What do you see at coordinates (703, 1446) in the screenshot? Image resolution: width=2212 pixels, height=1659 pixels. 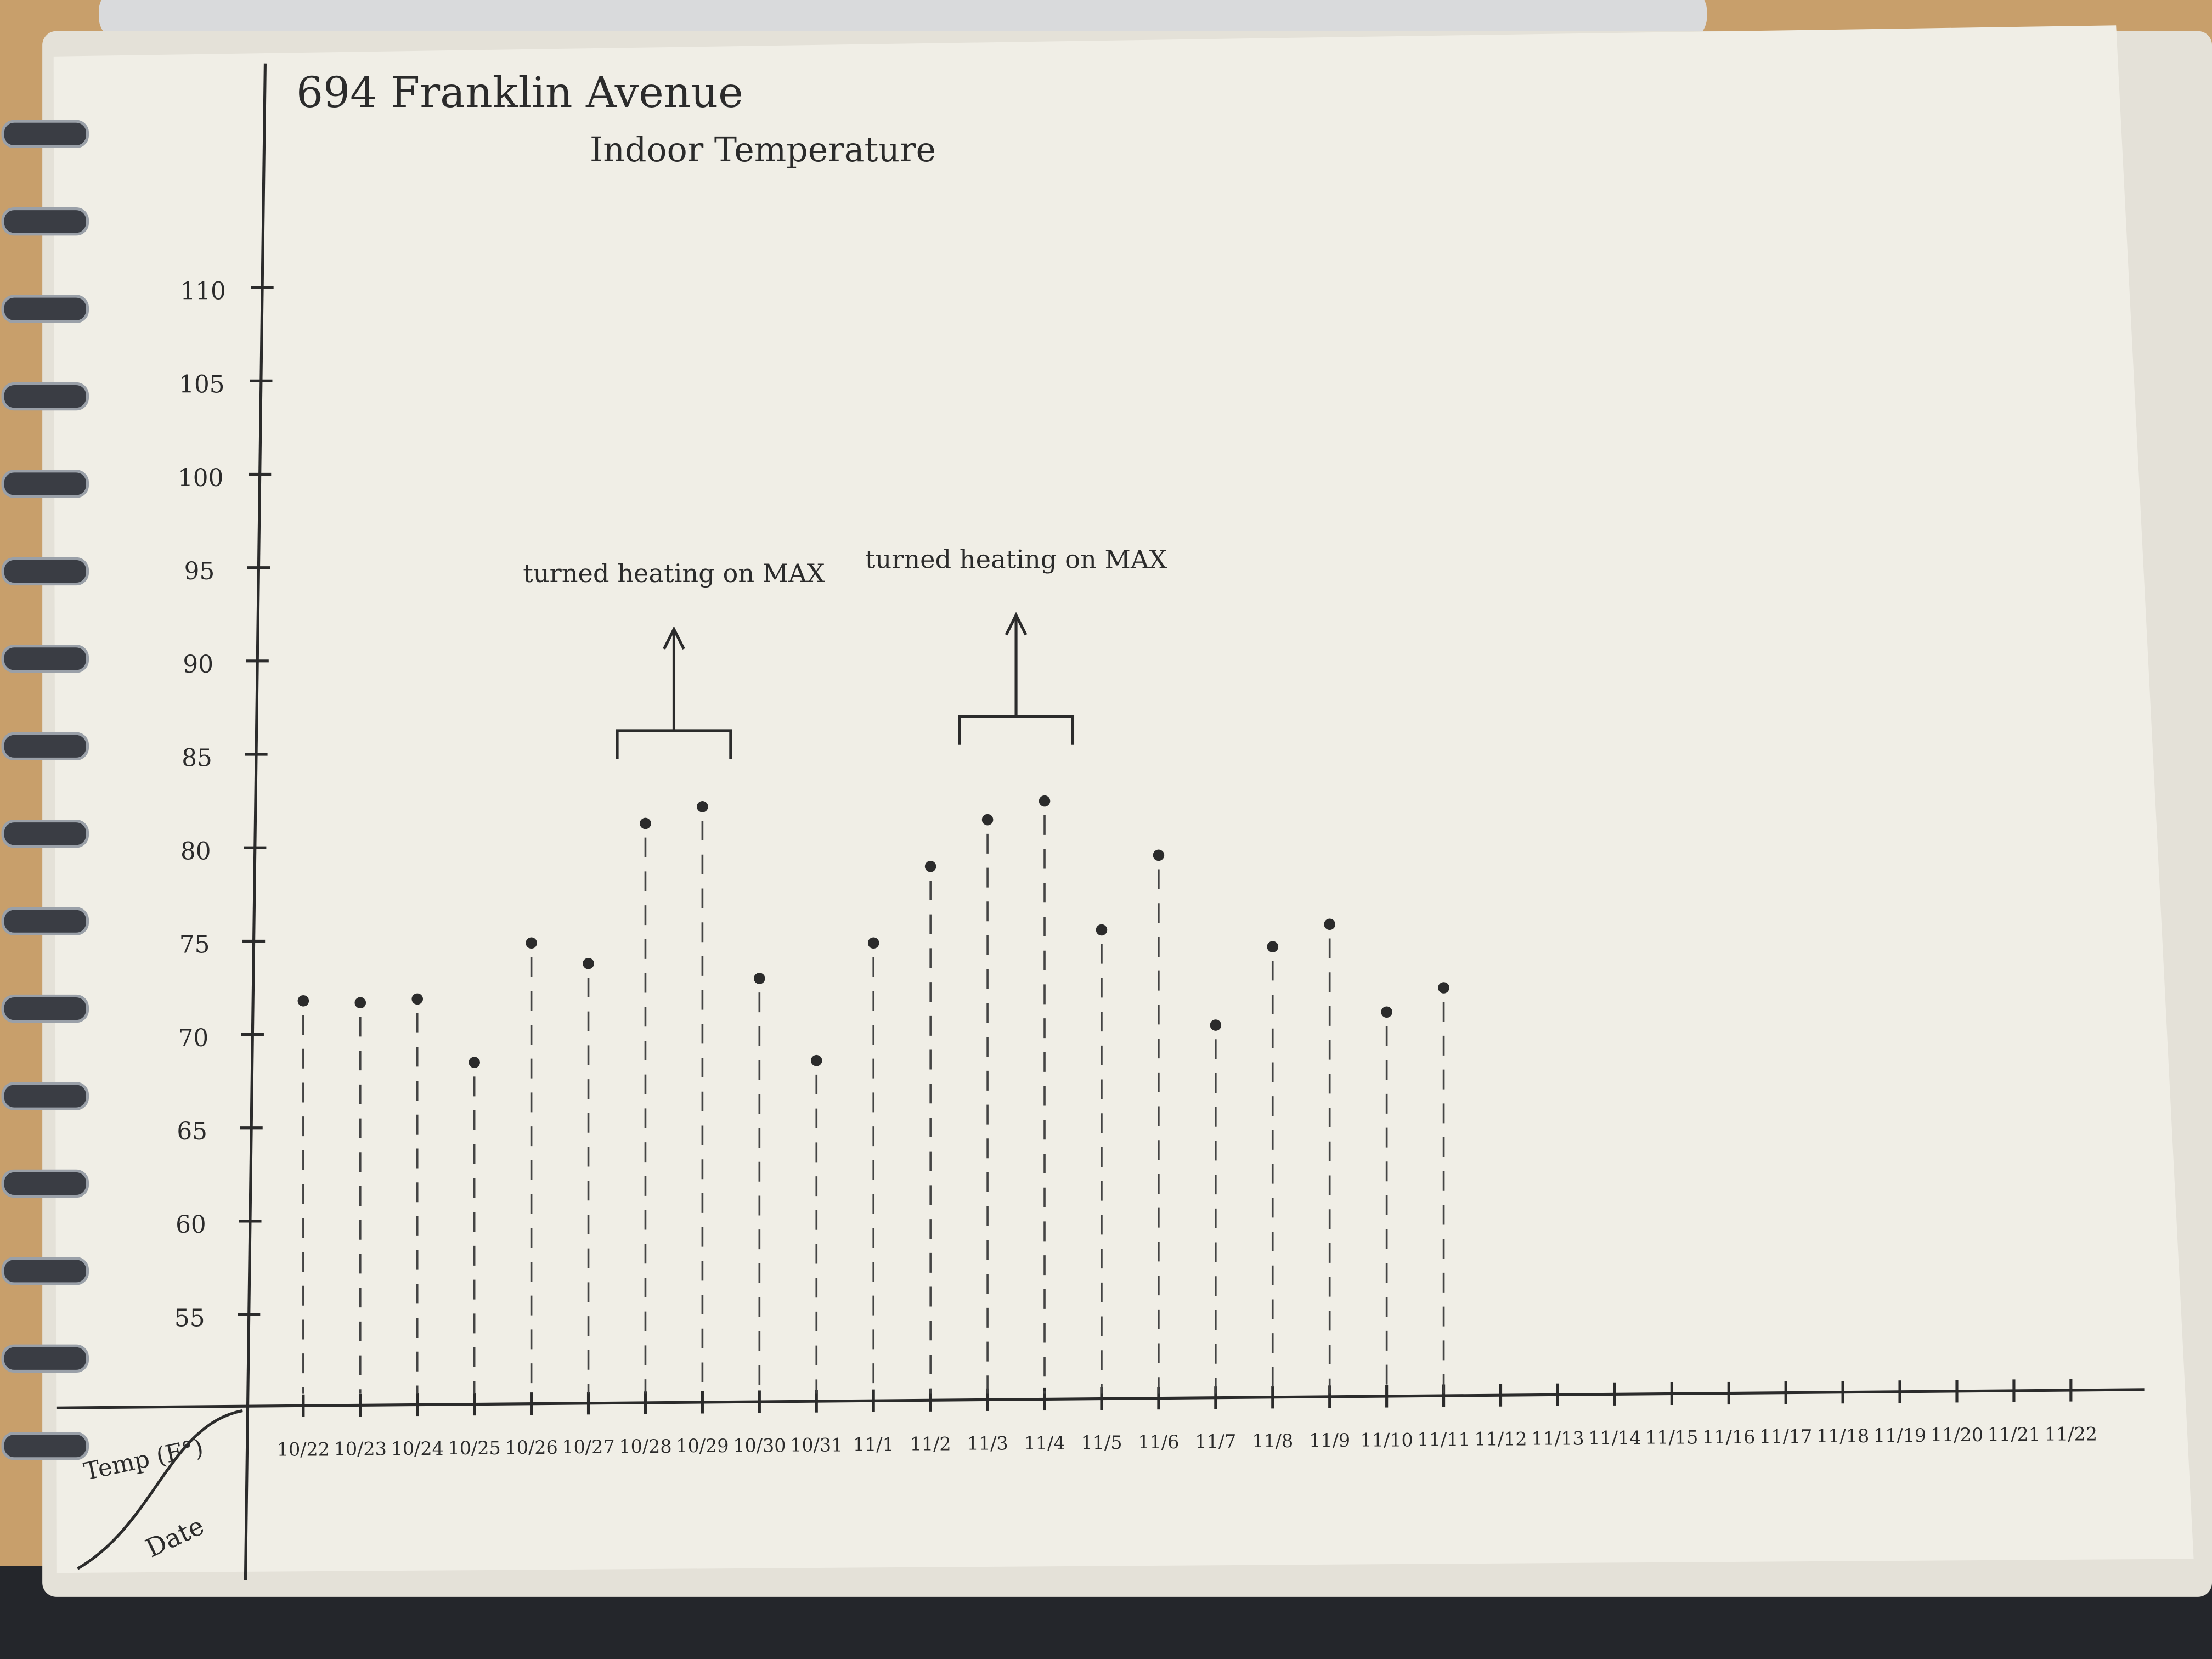 I see `x-tick-label: 10/29` at bounding box center [703, 1446].